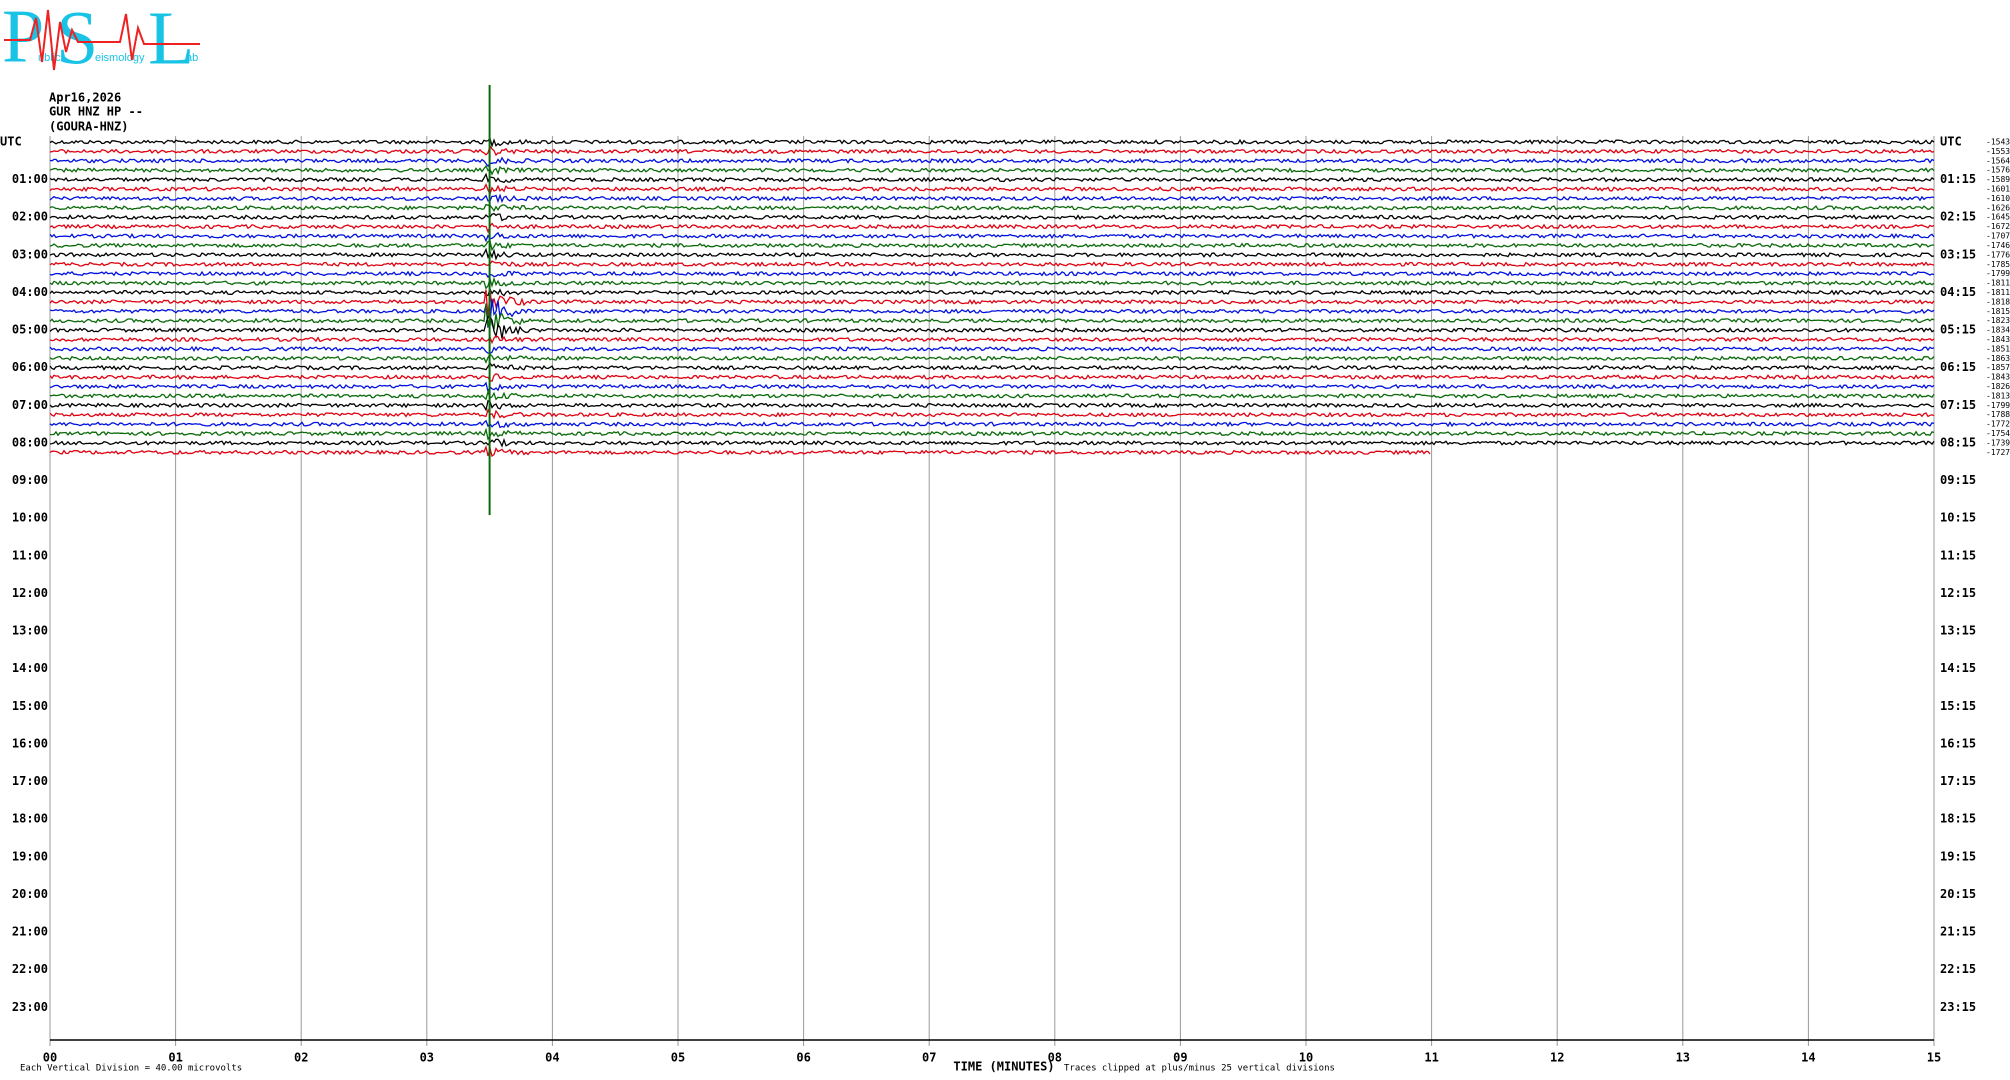 The width and height of the screenshot is (2010, 1080). What do you see at coordinates (1998, 226) in the screenshot?
I see `trace-offset: -1672` at bounding box center [1998, 226].